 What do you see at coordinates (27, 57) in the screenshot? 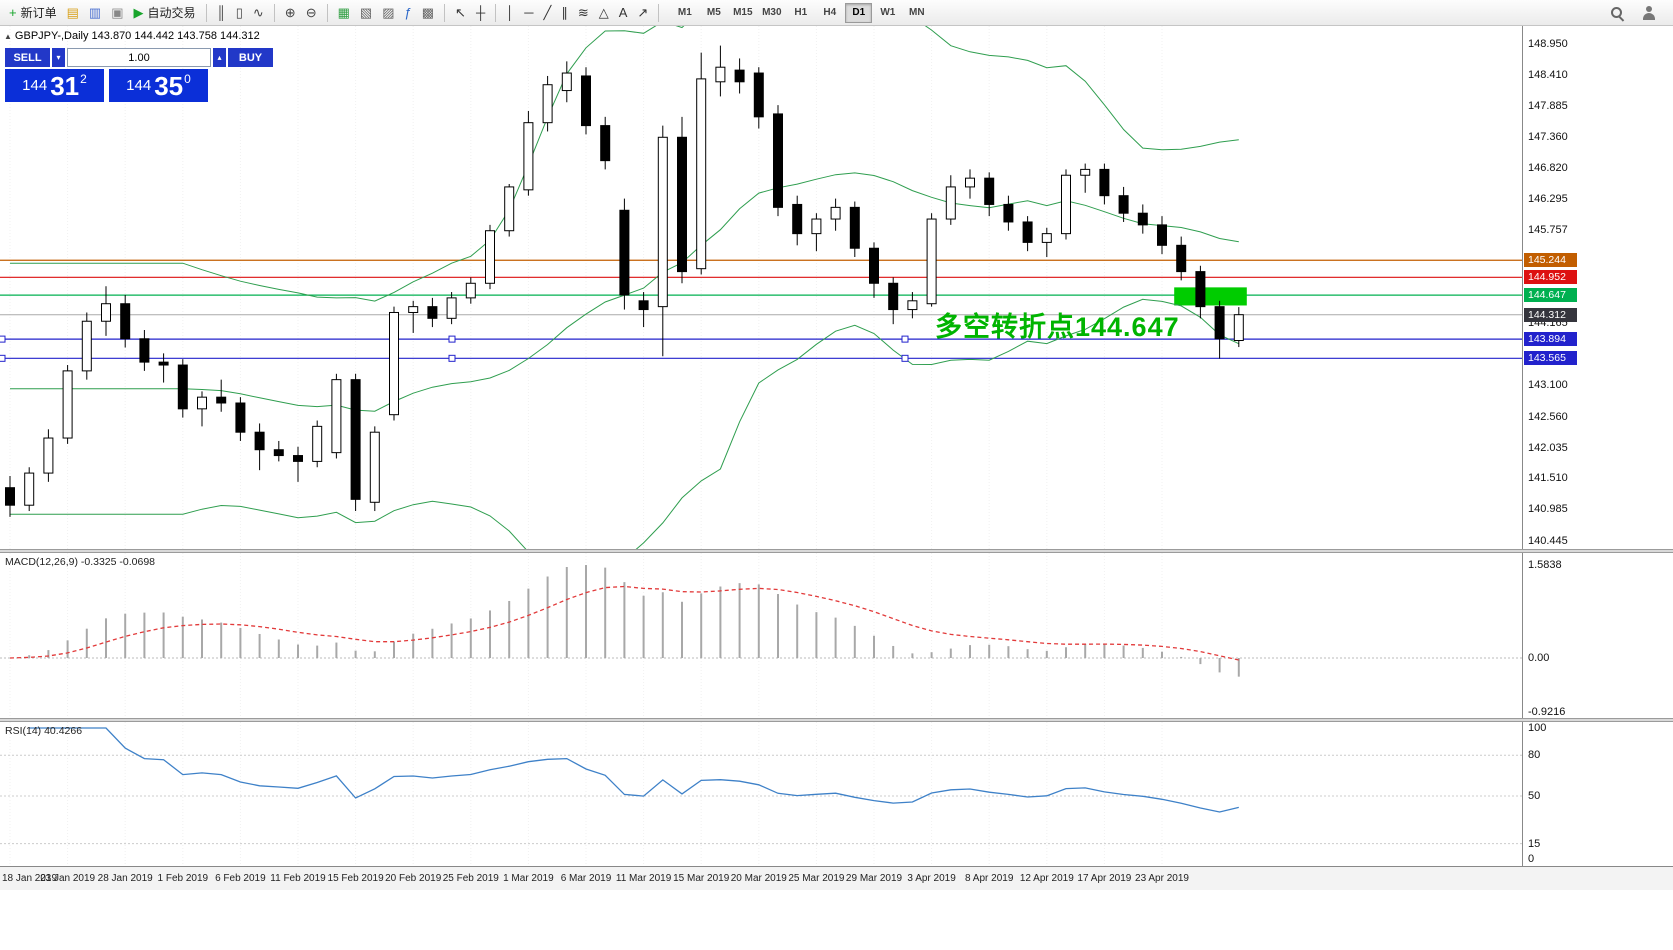
I see `sell-button: SELL` at bounding box center [27, 57].